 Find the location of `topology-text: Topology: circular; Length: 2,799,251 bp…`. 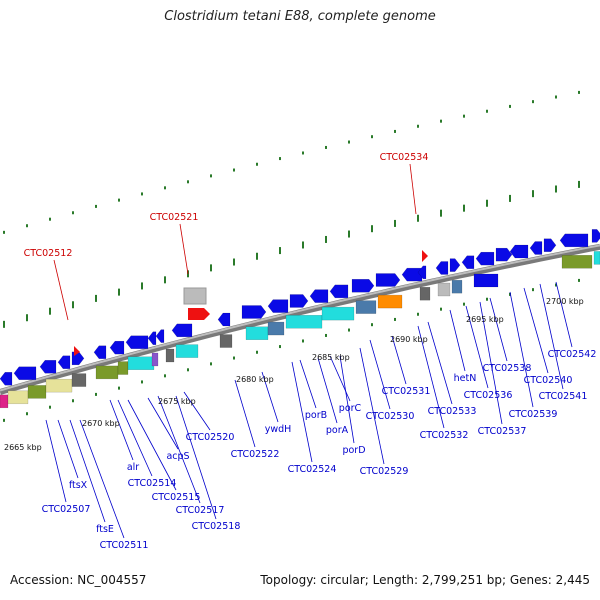

topology-text: Topology: circular; Length: 2,799,251 bp… is located at coordinates (425, 580).